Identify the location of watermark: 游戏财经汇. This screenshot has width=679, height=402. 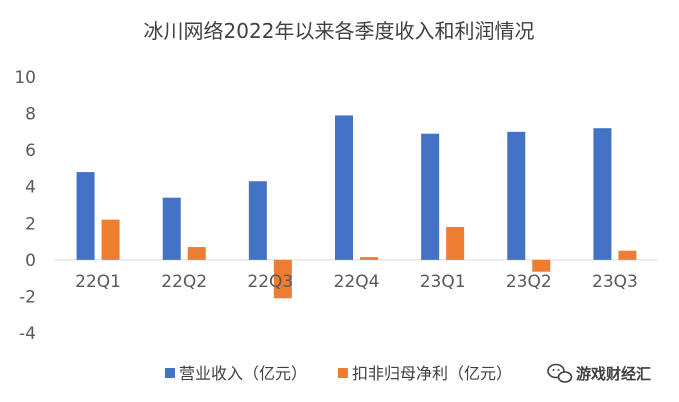
(599, 373).